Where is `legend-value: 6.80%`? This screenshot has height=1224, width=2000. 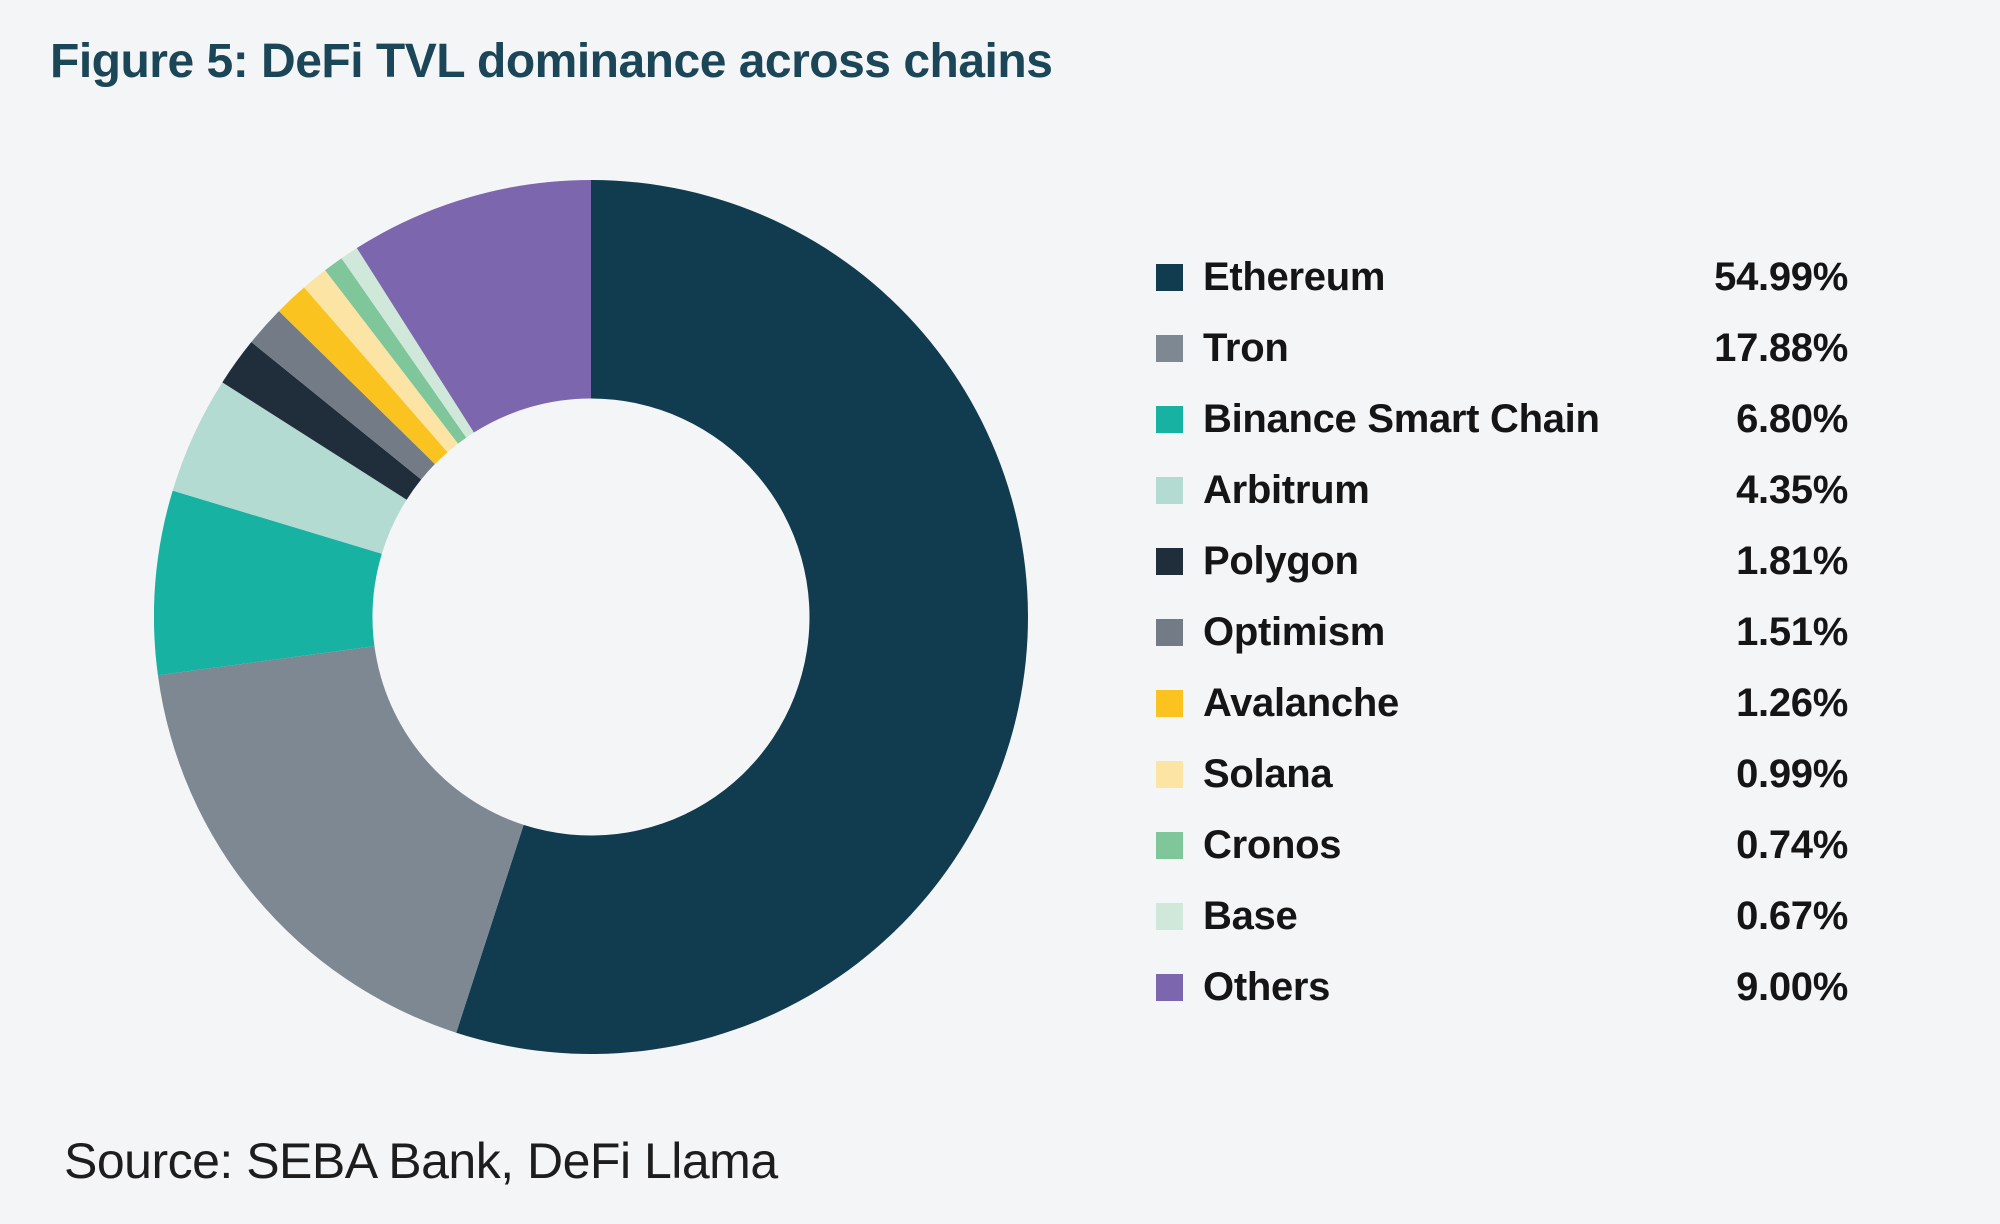
legend-value: 6.80% is located at coordinates (1792, 419).